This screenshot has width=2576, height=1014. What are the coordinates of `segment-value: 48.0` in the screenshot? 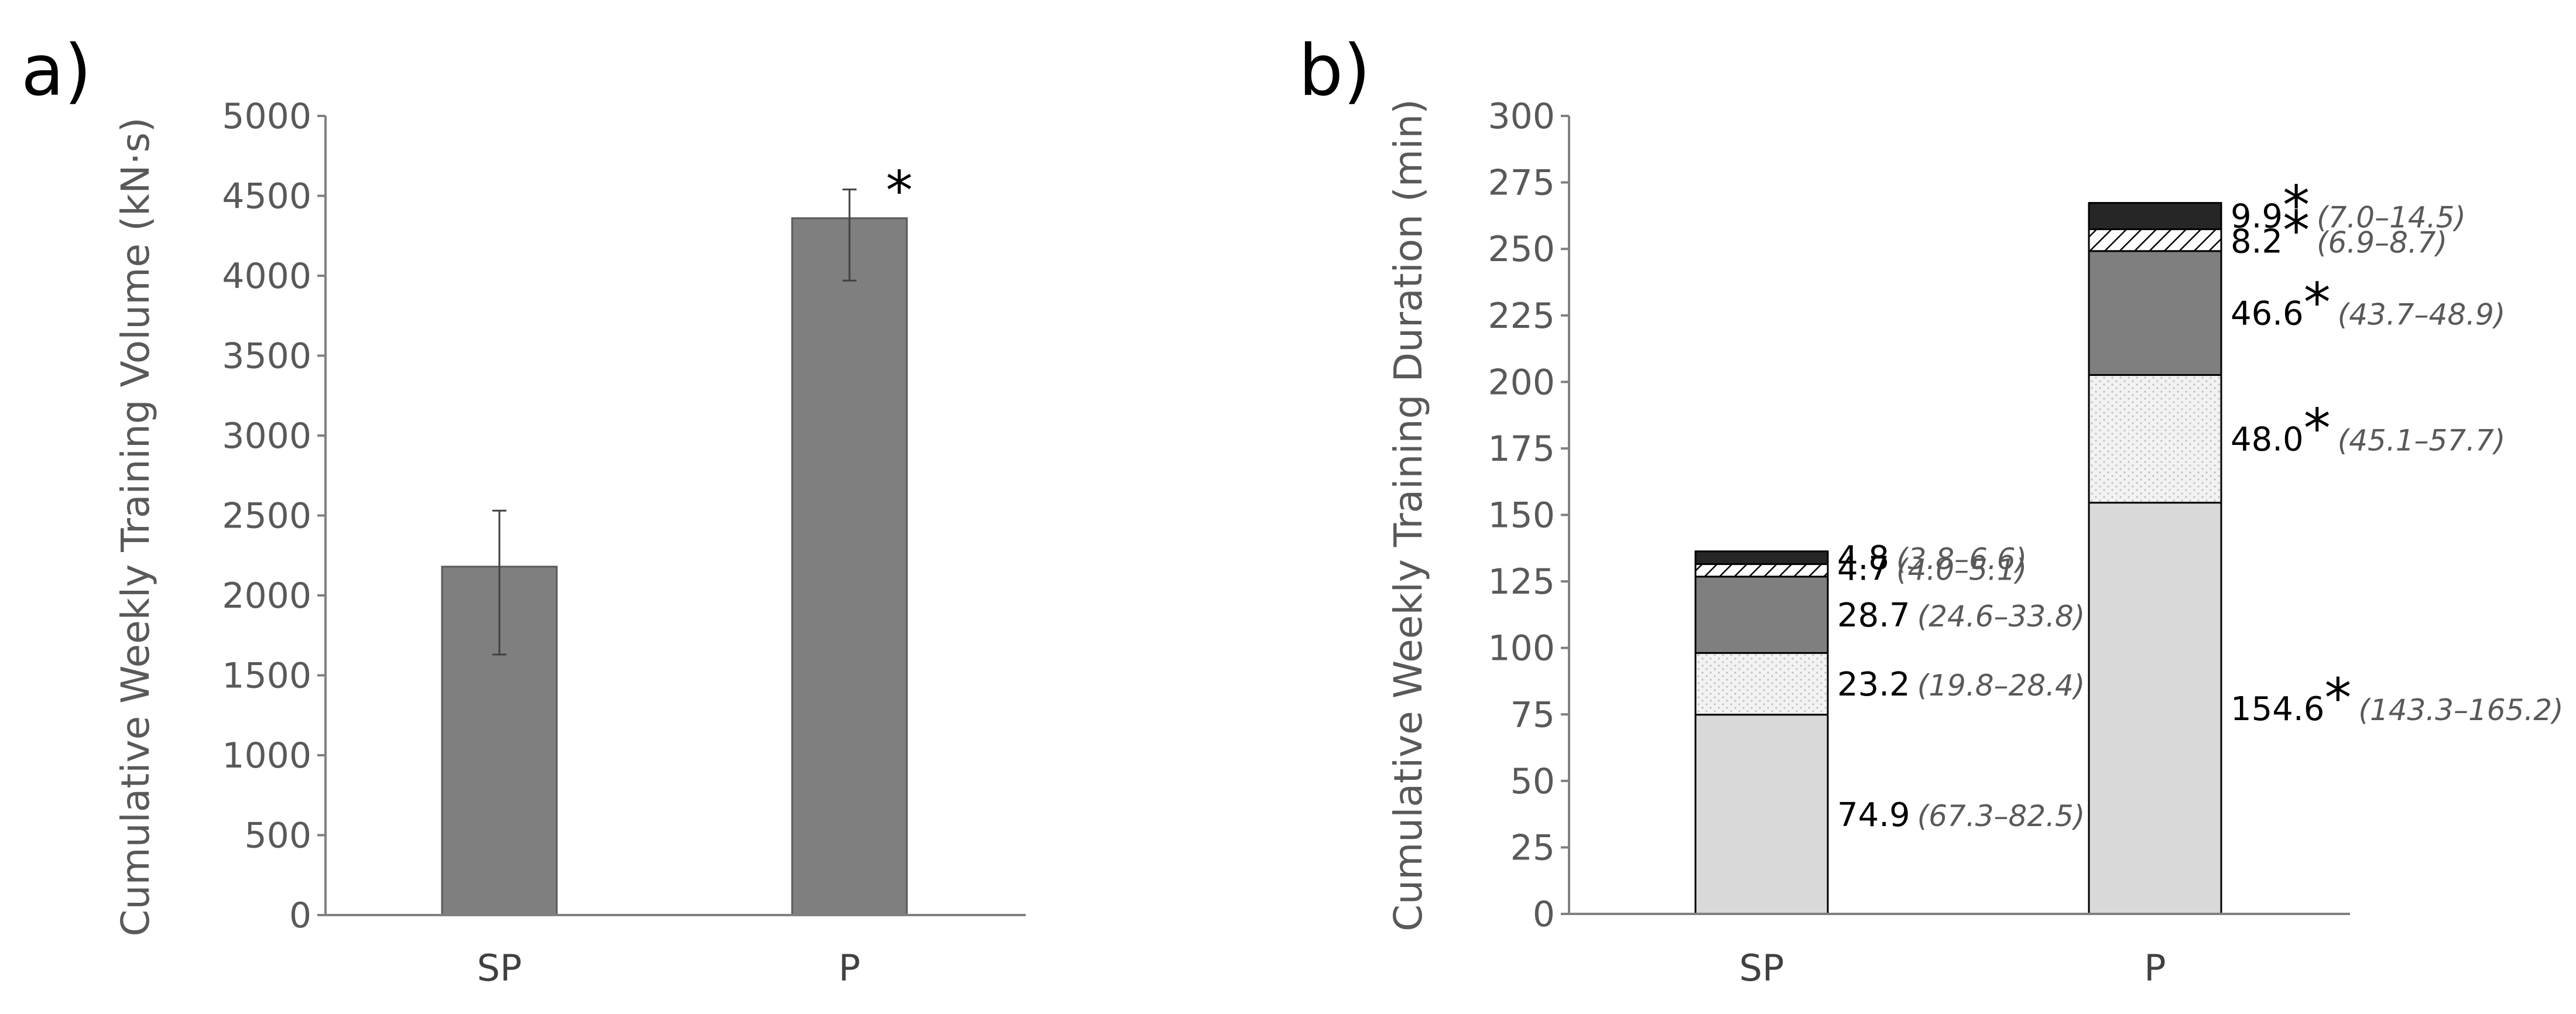 It's located at (2267, 440).